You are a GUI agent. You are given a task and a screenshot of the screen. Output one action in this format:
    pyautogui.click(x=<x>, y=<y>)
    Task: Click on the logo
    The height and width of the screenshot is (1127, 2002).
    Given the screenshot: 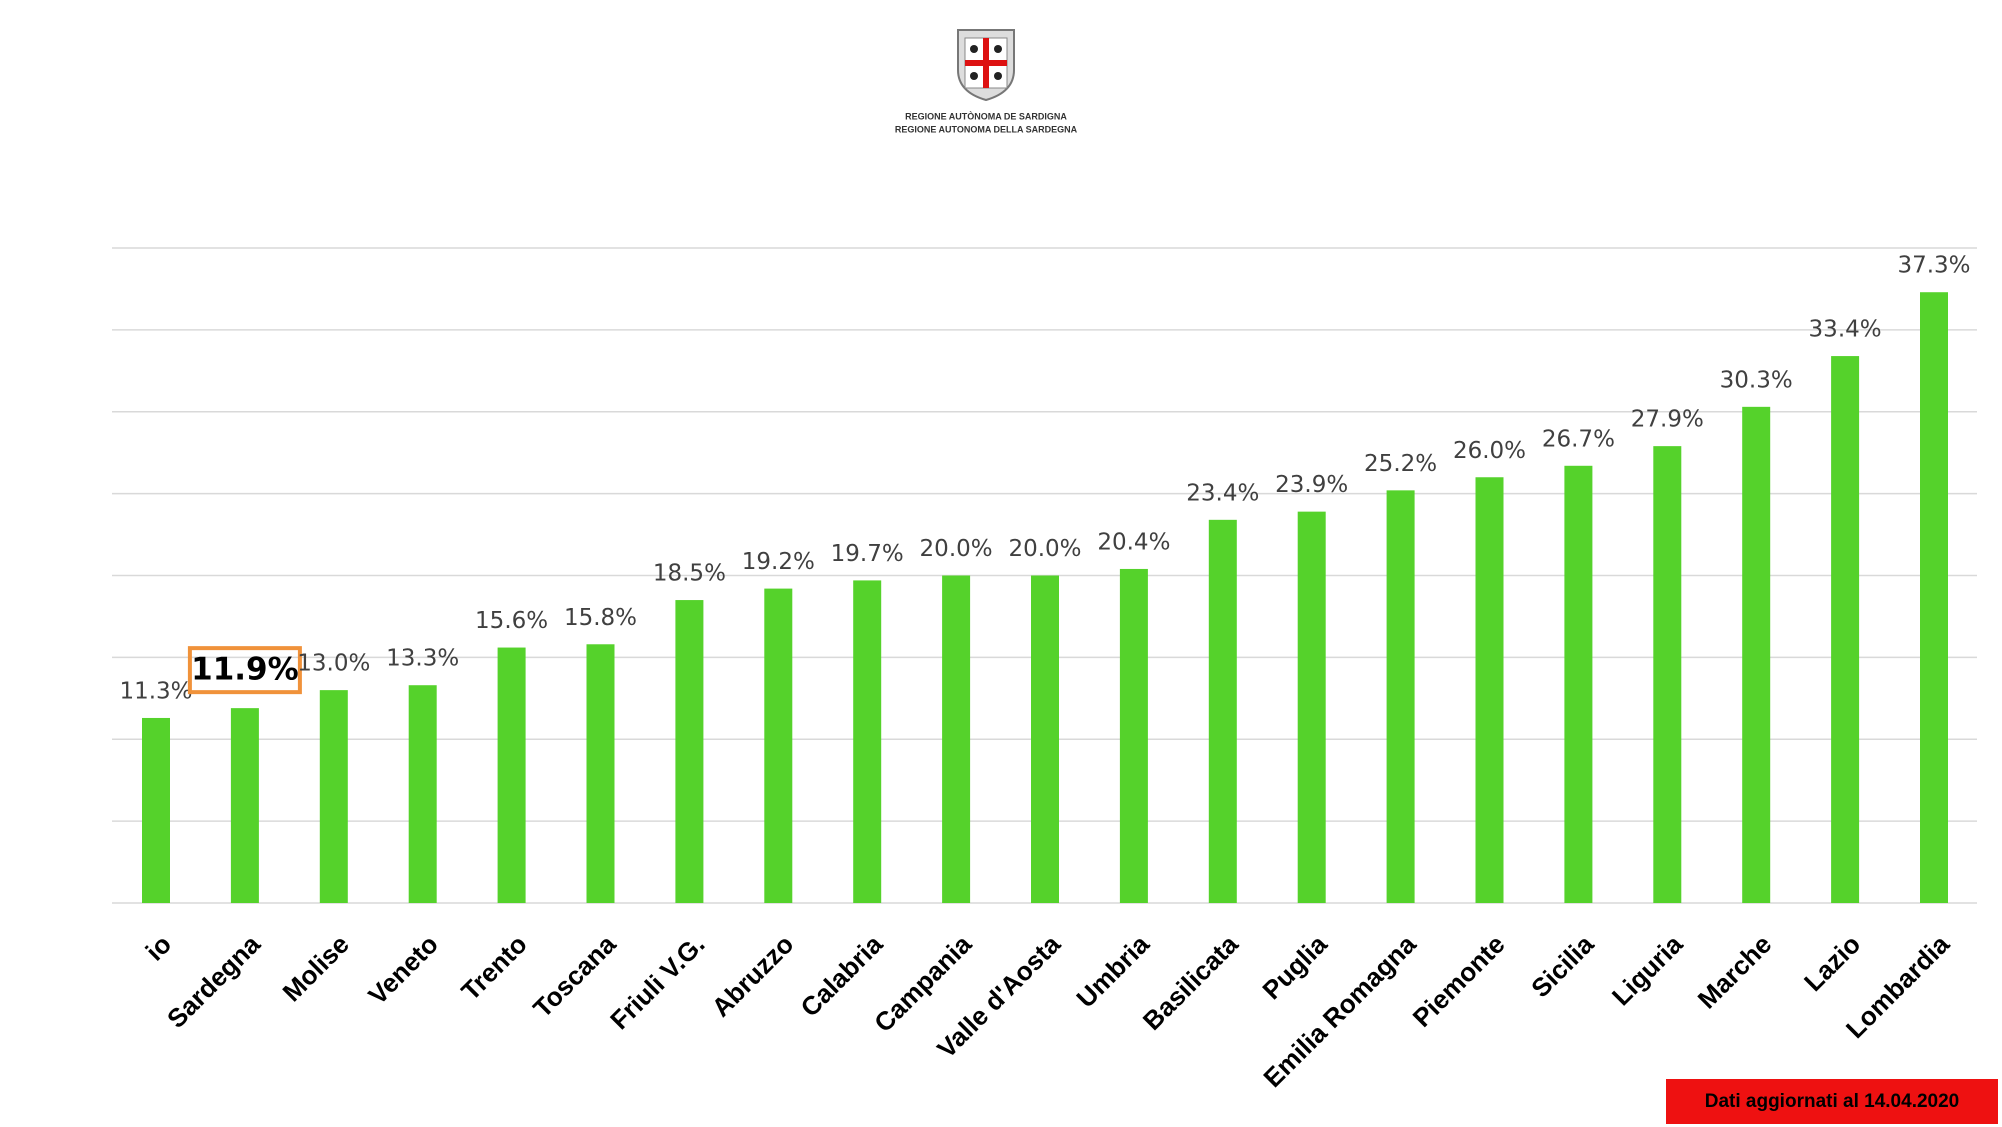 What is the action you would take?
    pyautogui.click(x=986, y=65)
    